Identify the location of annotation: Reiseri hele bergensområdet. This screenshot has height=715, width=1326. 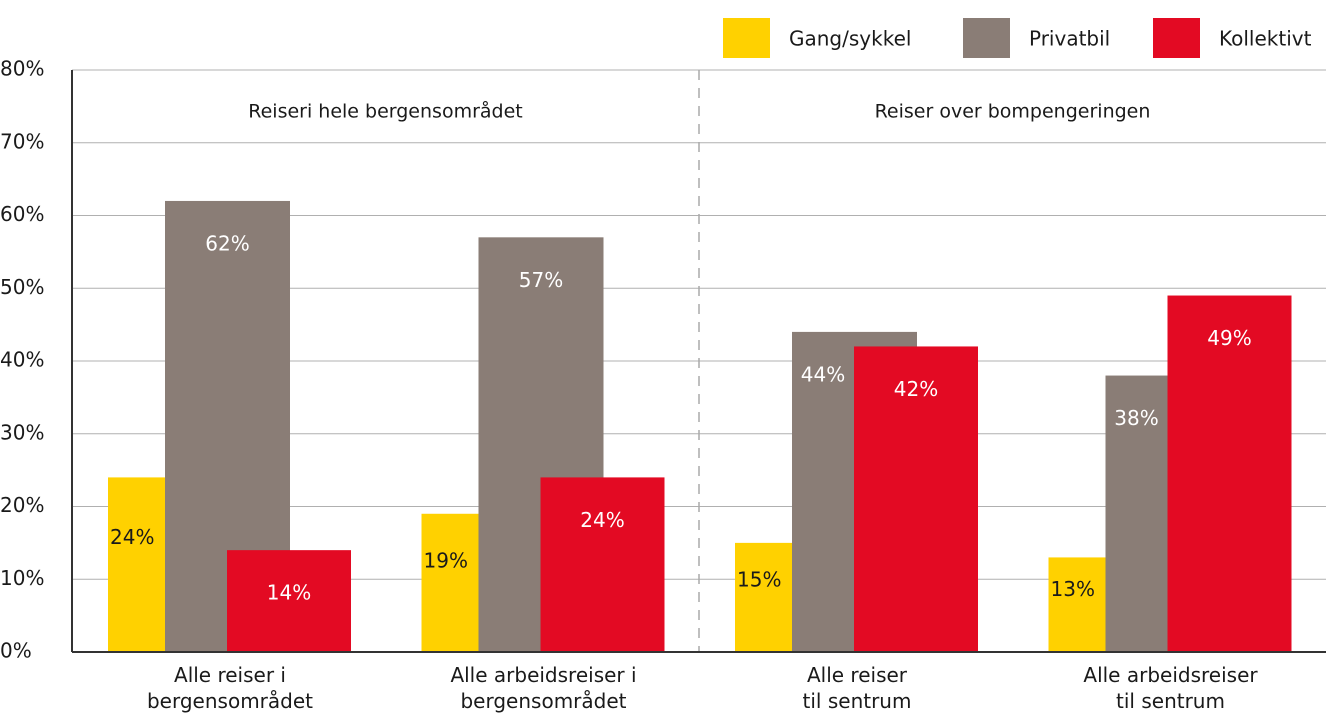
(385, 111).